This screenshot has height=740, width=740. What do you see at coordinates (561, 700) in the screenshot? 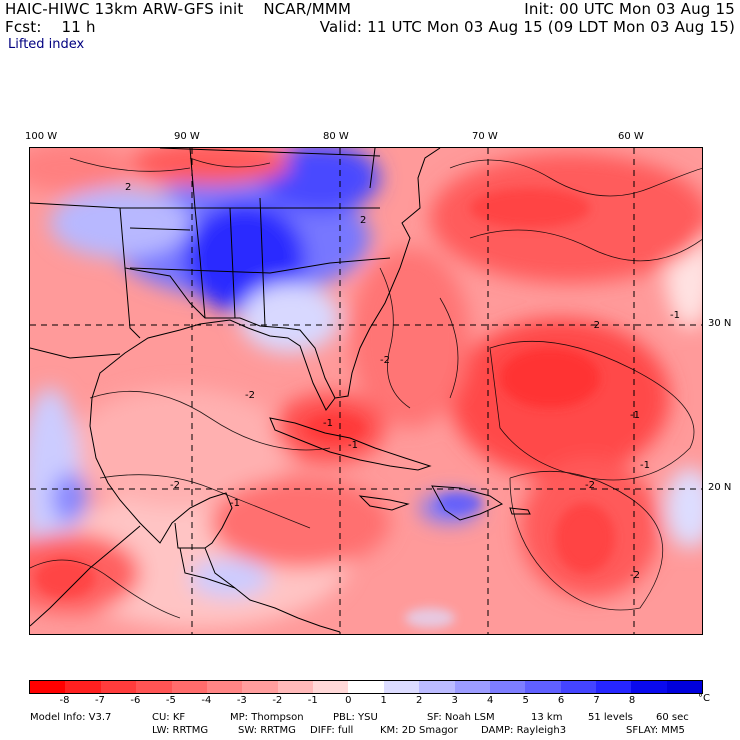
I see `colorbar-tick-label: 6` at bounding box center [561, 700].